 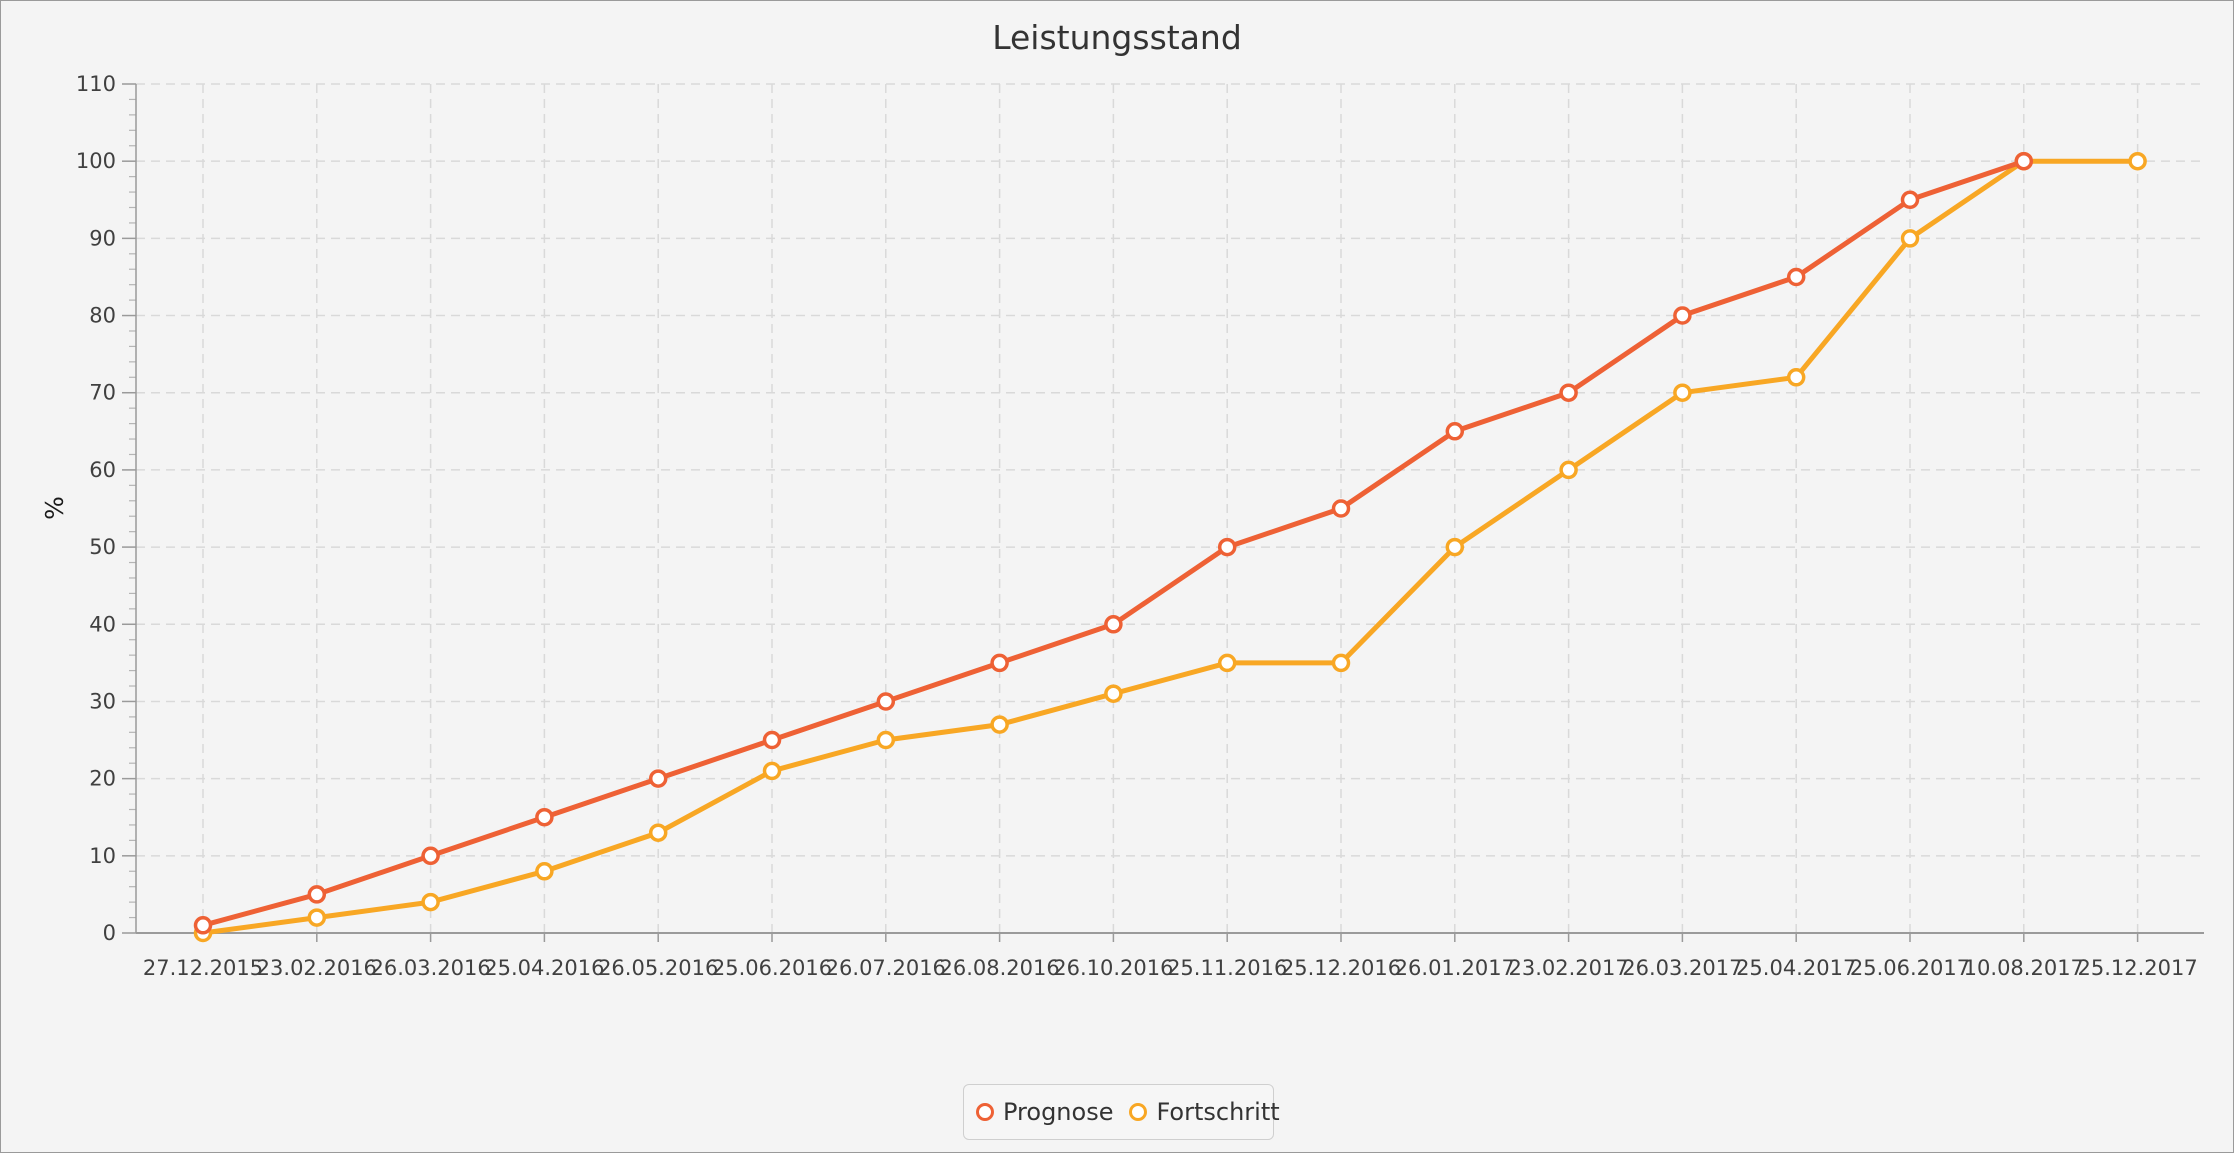 What do you see at coordinates (658, 968) in the screenshot?
I see `x-tick-label: 26.05.2016` at bounding box center [658, 968].